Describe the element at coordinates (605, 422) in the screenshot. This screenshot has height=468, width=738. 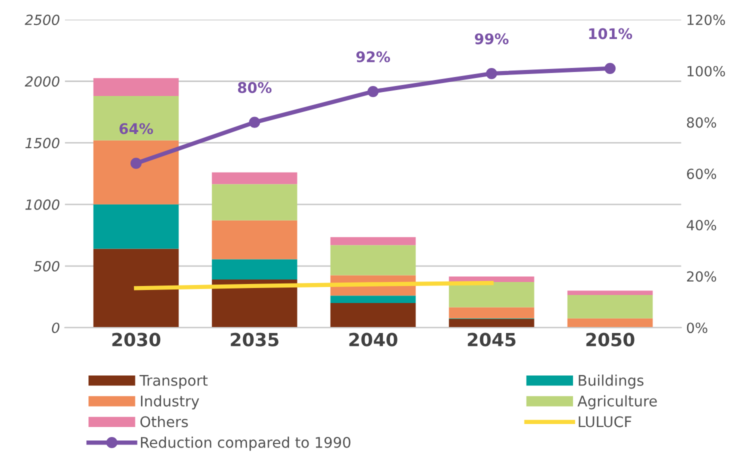
I see `legend-label: LULUCF` at that location.